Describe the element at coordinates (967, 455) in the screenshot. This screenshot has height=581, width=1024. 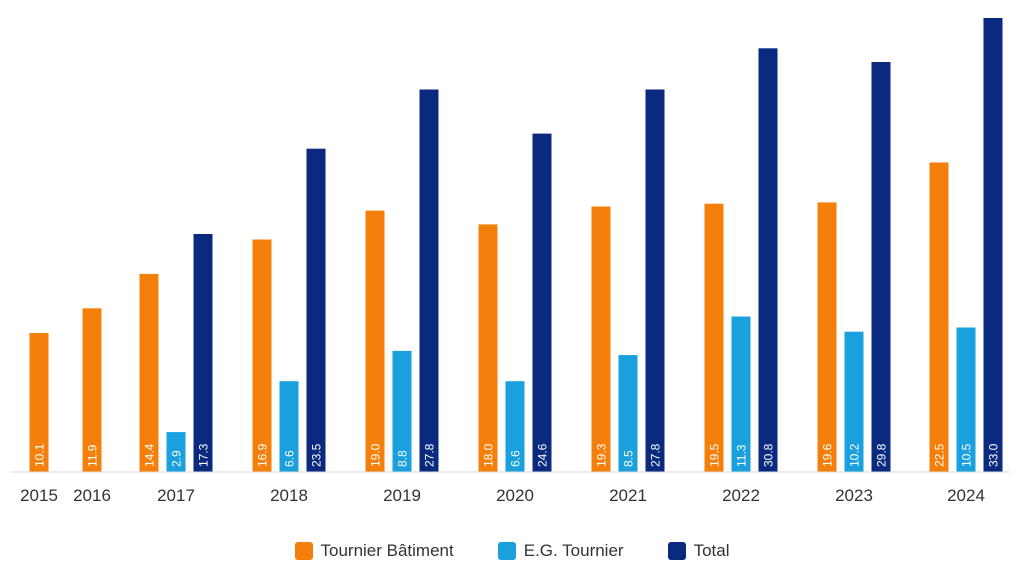
I see `data-label-2024-series-1: 10.5` at that location.